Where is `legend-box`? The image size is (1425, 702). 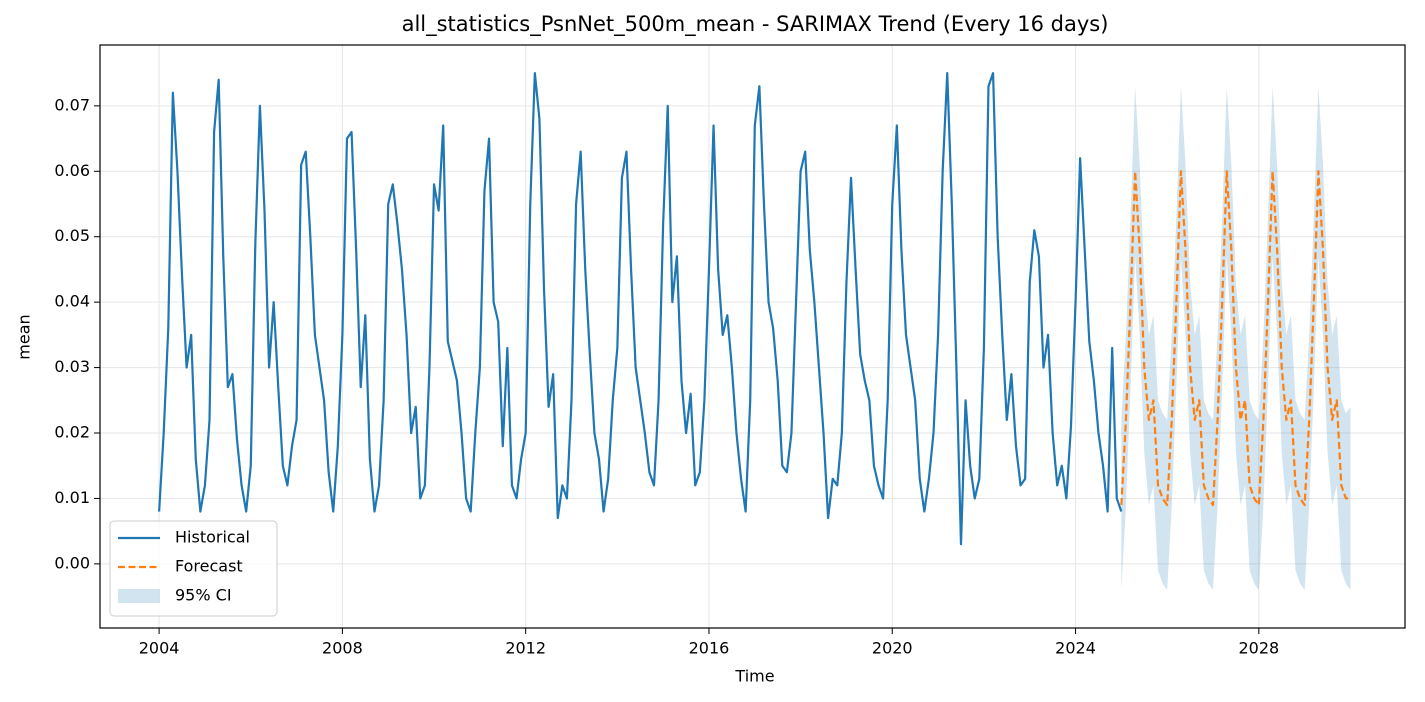
legend-box is located at coordinates (193, 568).